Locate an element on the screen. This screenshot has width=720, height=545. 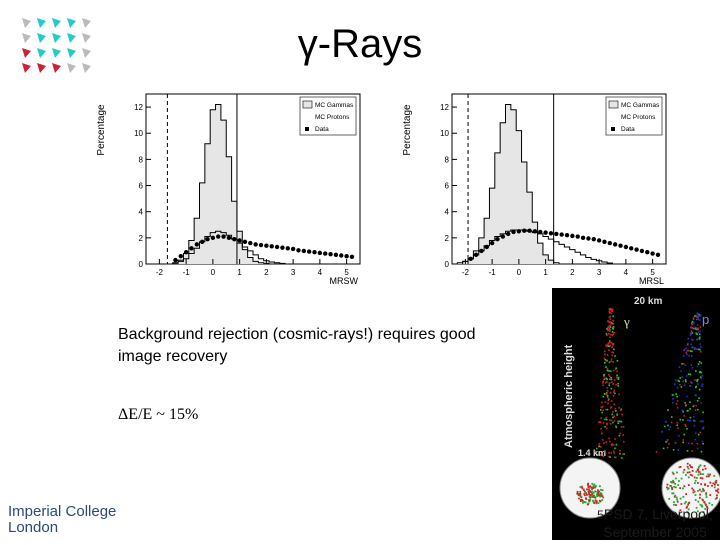
y-axis-label: Percentage is located at coordinates (101, 130).